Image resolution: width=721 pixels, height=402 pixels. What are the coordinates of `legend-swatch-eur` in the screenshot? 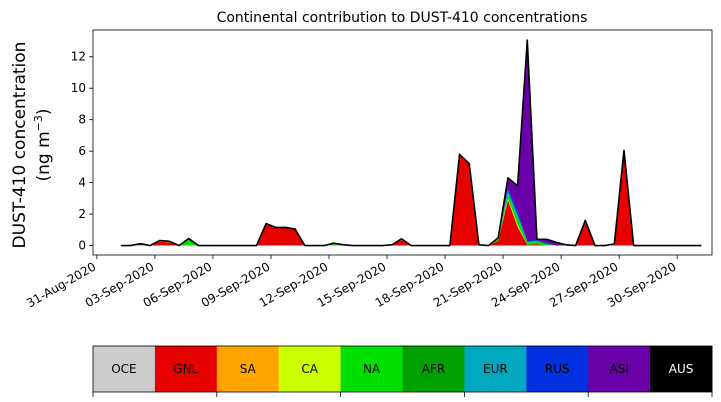 It's located at (495, 369).